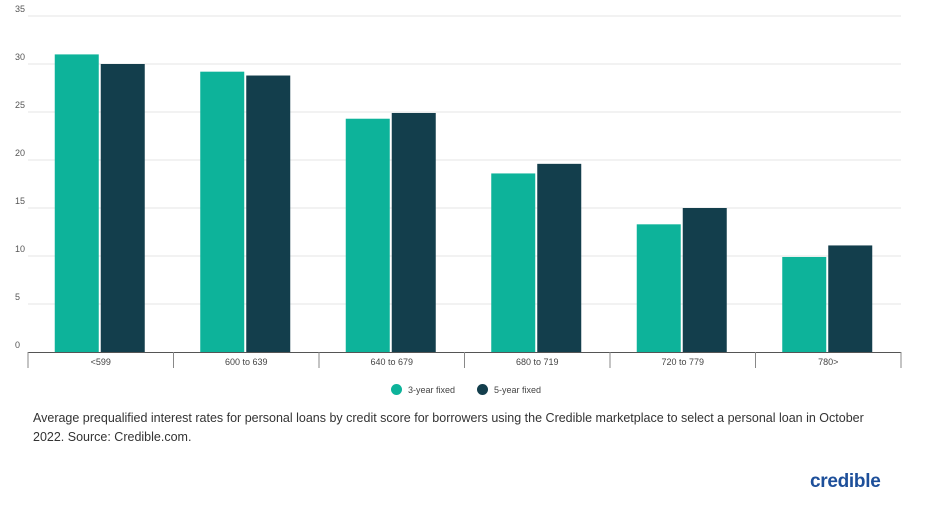 The width and height of the screenshot is (932, 524). I want to click on y-tick-label: 10, so click(20, 249).